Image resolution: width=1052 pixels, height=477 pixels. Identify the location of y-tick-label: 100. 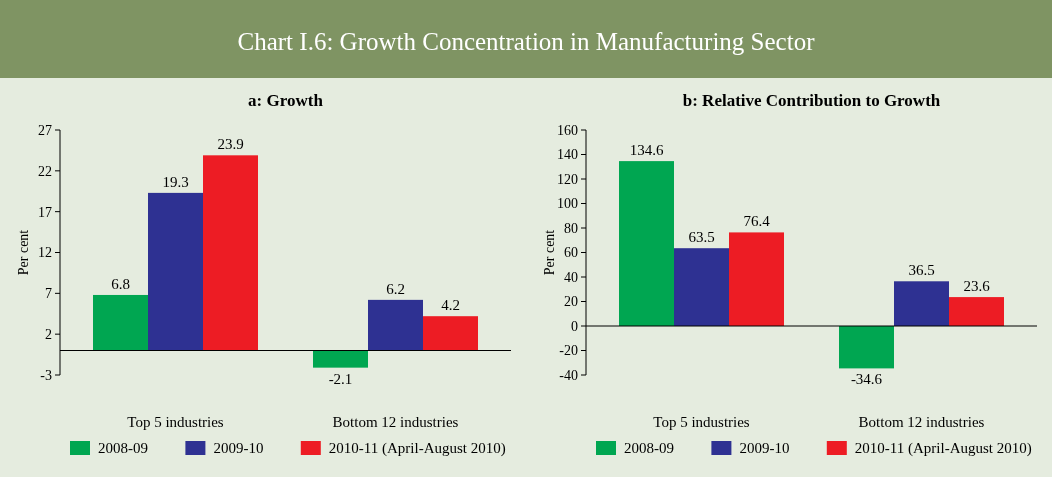
(567, 204).